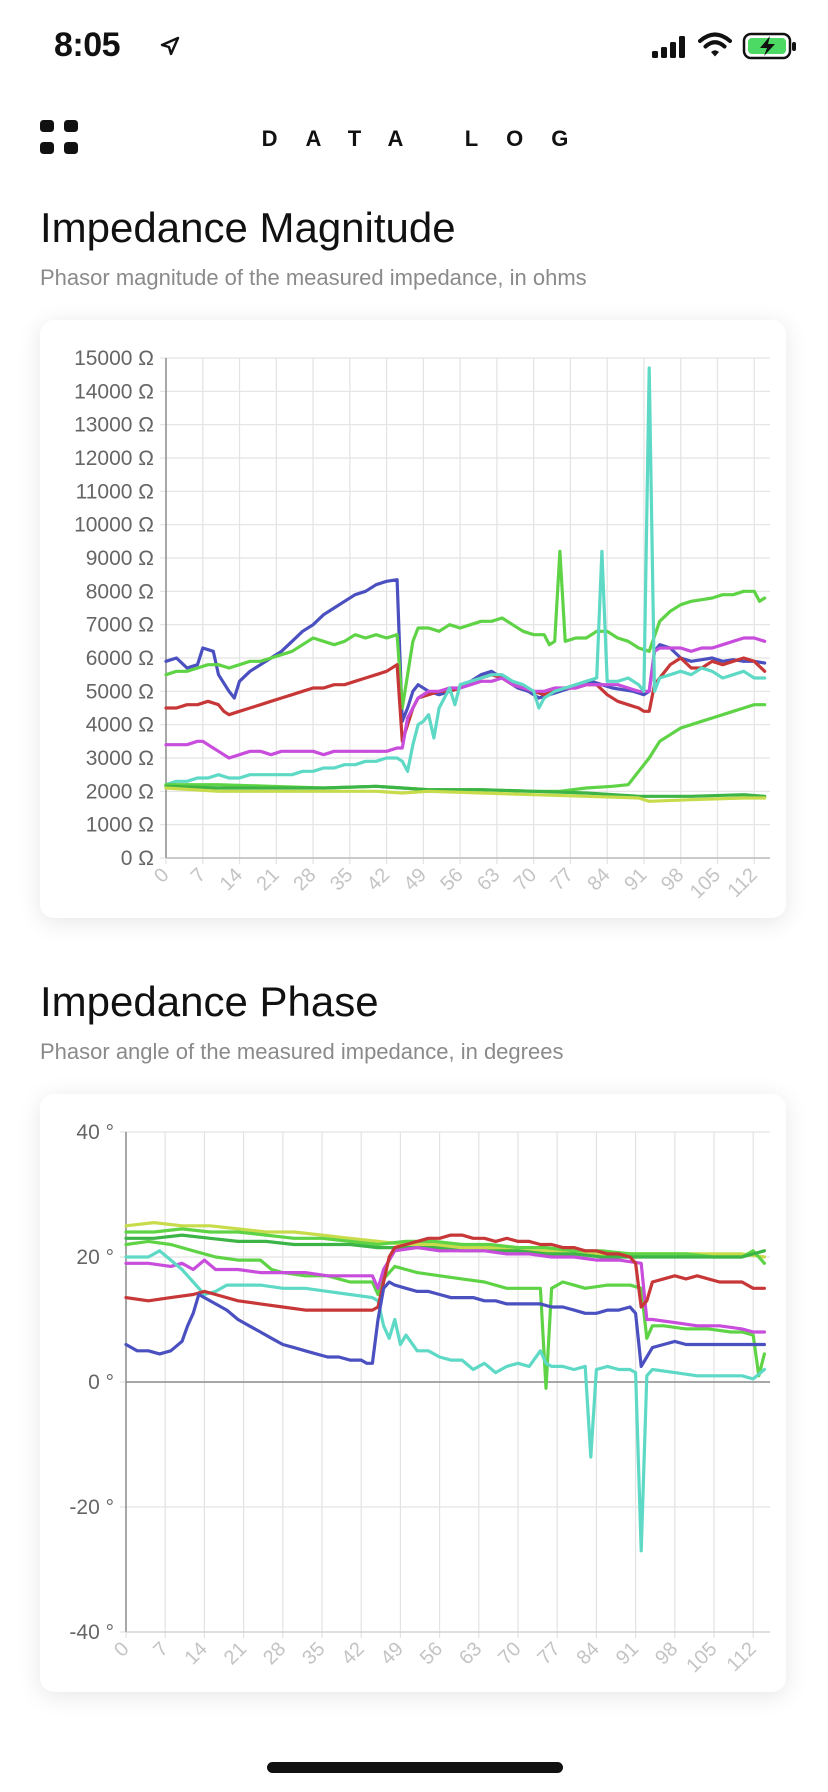 The width and height of the screenshot is (828, 1792). Describe the element at coordinates (114, 358) in the screenshot. I see `y-tick-label: 15000 Ω` at that location.